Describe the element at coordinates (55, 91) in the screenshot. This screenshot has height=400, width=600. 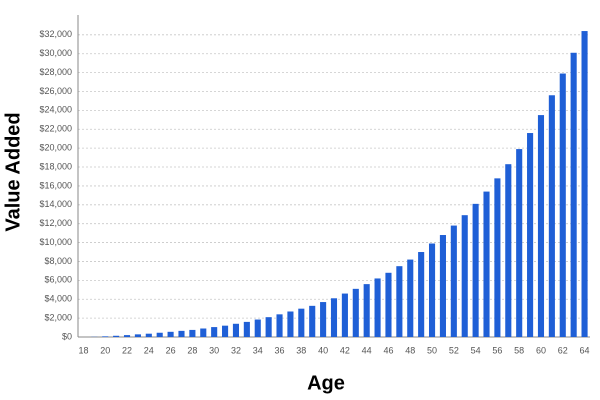
I see `y-tick-label: $26,000` at that location.